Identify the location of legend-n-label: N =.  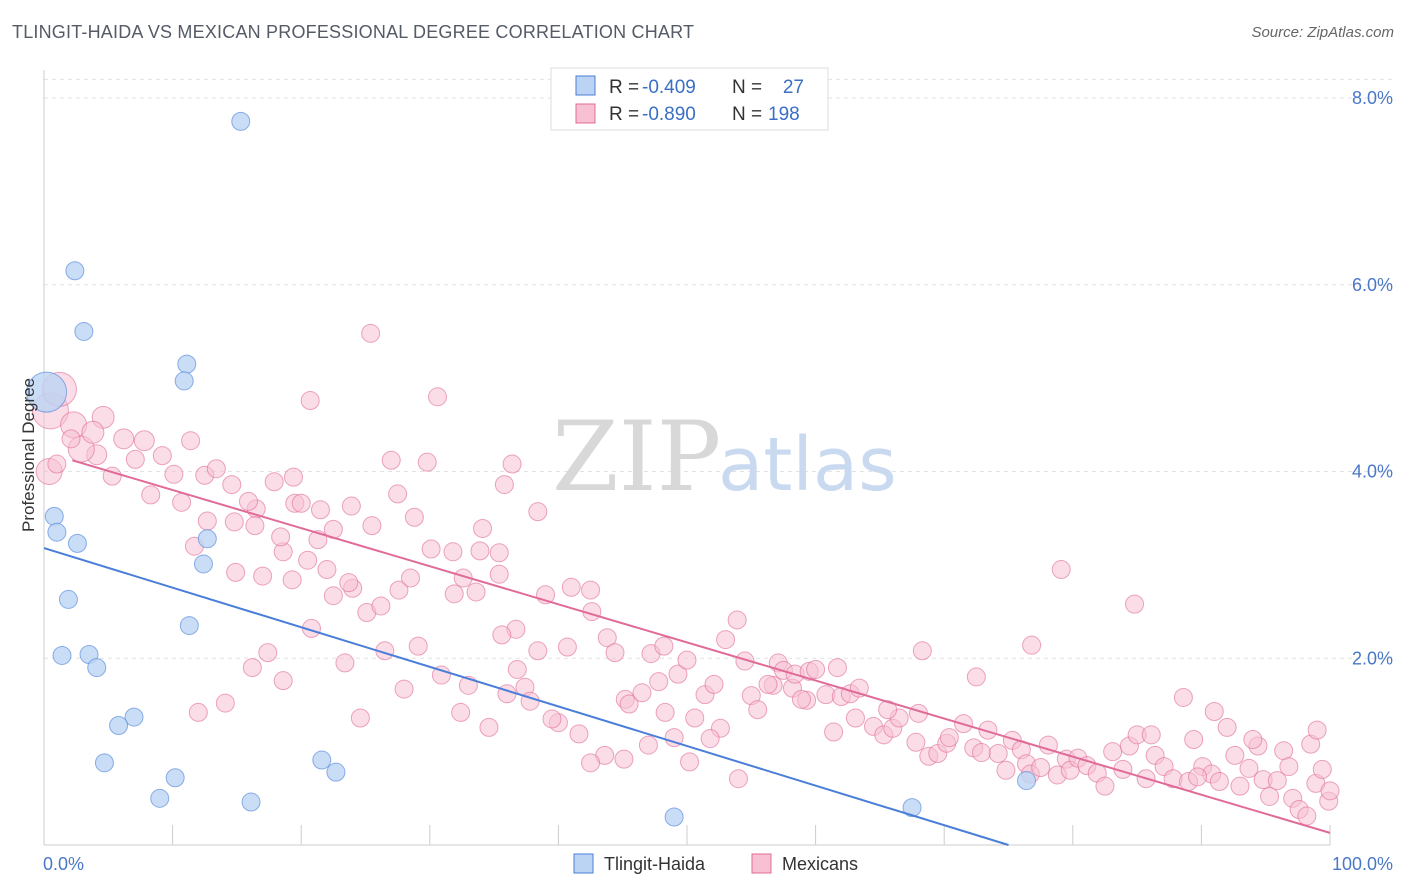
(747, 87).